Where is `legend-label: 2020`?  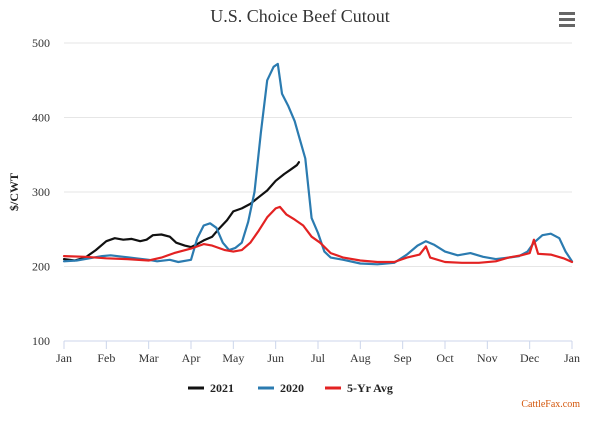
legend-label: 2020 is located at coordinates (292, 388).